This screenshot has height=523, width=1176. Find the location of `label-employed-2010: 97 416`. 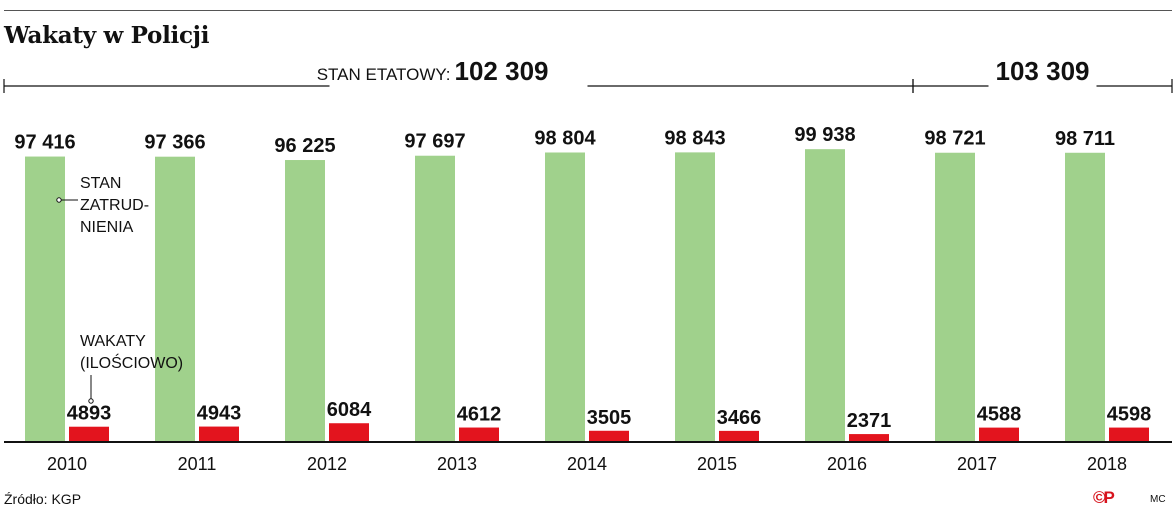

label-employed-2010: 97 416 is located at coordinates (44, 143).